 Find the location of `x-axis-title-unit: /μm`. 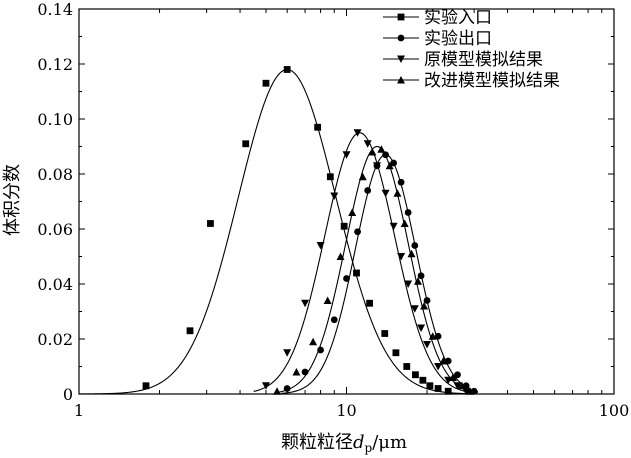

x-axis-title-unit: /μm is located at coordinates (389, 442).